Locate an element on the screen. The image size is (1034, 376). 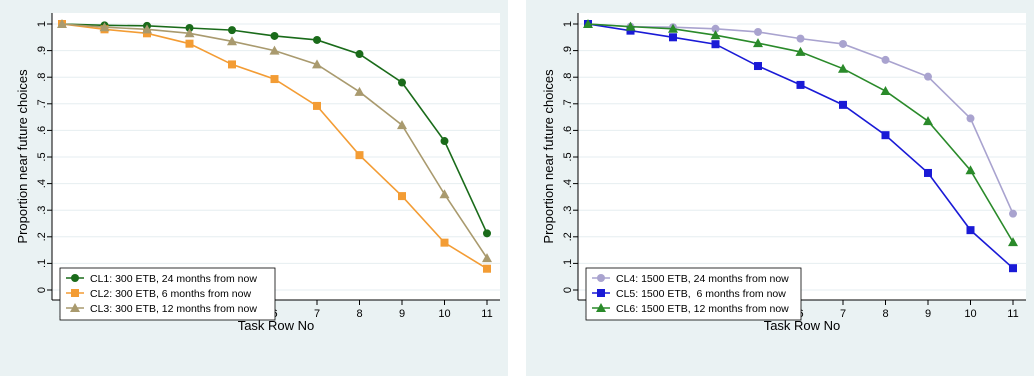
y-tick-label: .1 is located at coordinates (568, 263).